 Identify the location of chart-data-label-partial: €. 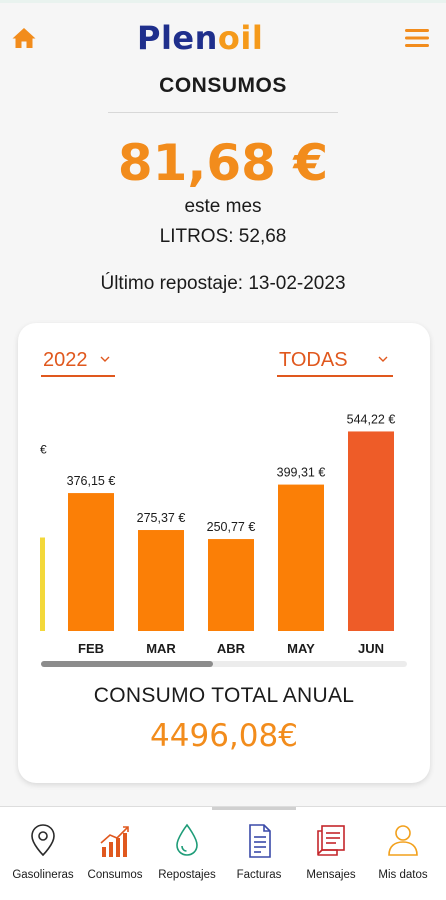
(43, 450).